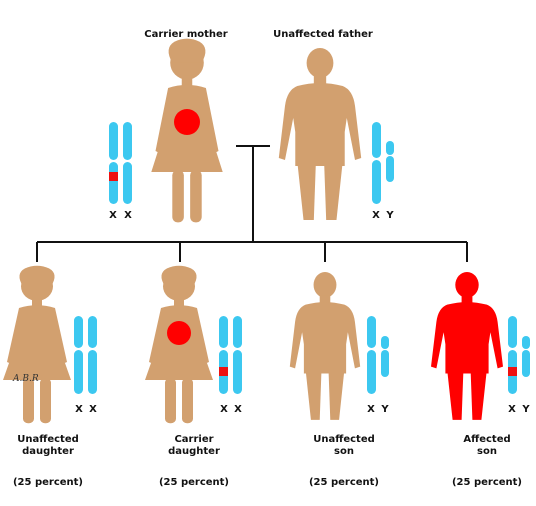 The width and height of the screenshot is (536, 506). I want to click on child-1-label-line1: Unaffected, so click(48, 439).